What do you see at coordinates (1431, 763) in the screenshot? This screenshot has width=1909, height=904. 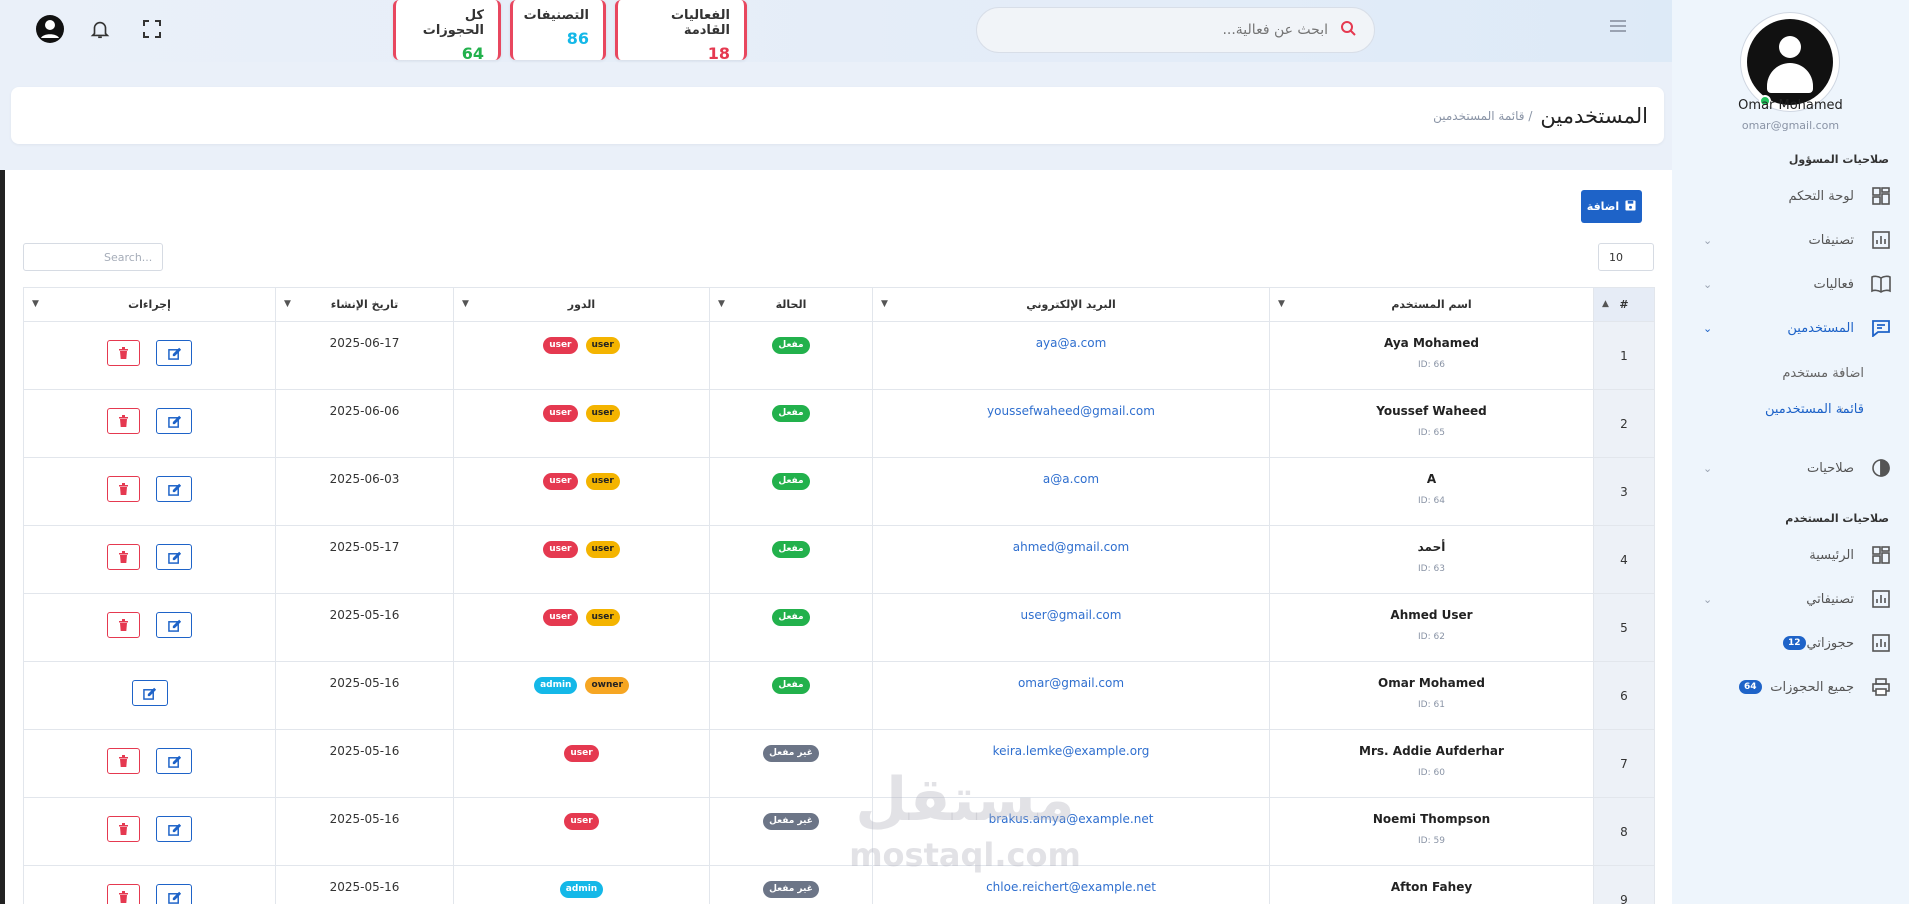 I see `user-cell: Mrs. Addie Aufderhar ID: 60` at bounding box center [1431, 763].